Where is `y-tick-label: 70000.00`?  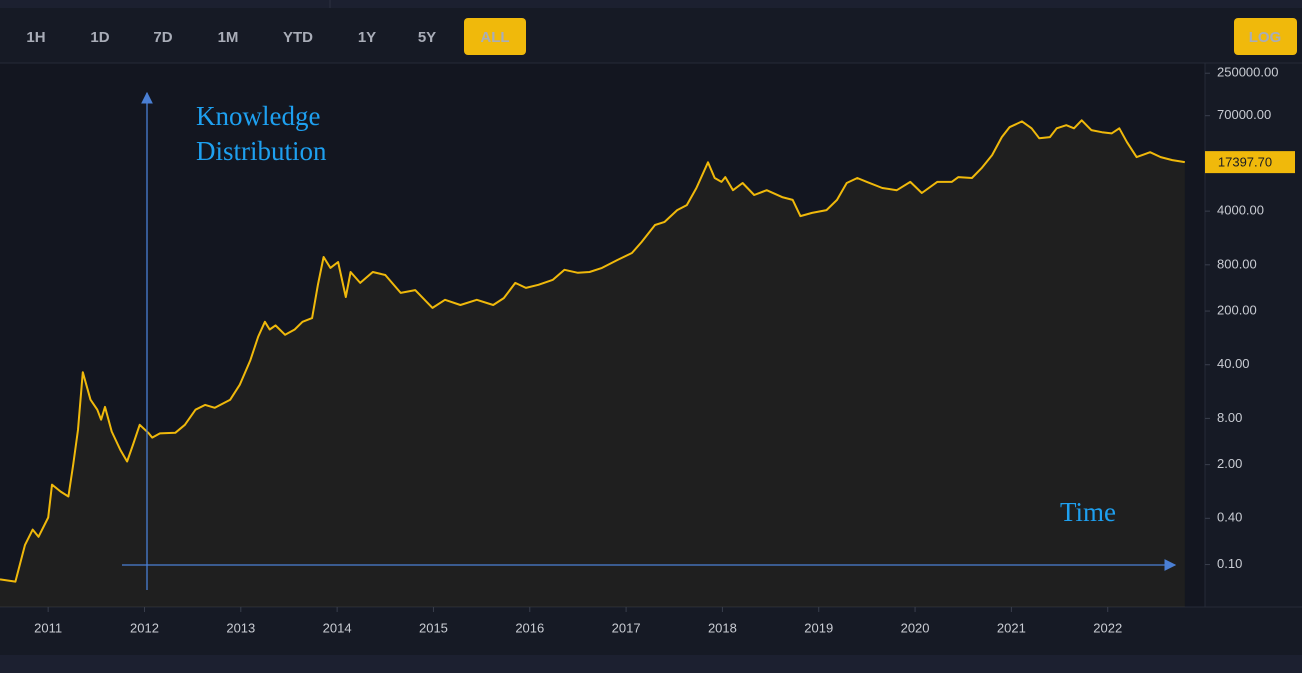
y-tick-label: 70000.00 is located at coordinates (1244, 114).